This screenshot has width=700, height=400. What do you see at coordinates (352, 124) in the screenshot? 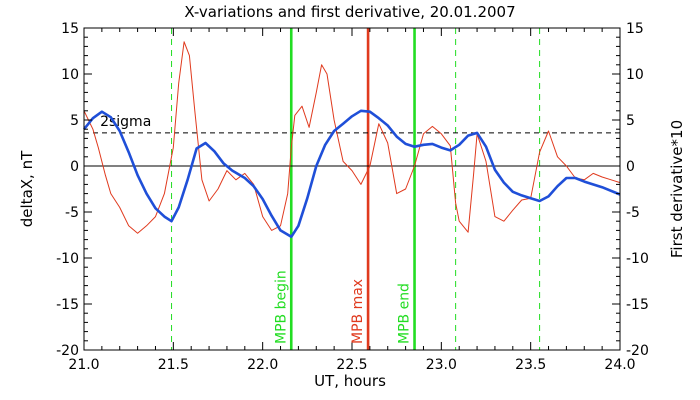
I see `threshold-group: 2sigma` at bounding box center [352, 124].